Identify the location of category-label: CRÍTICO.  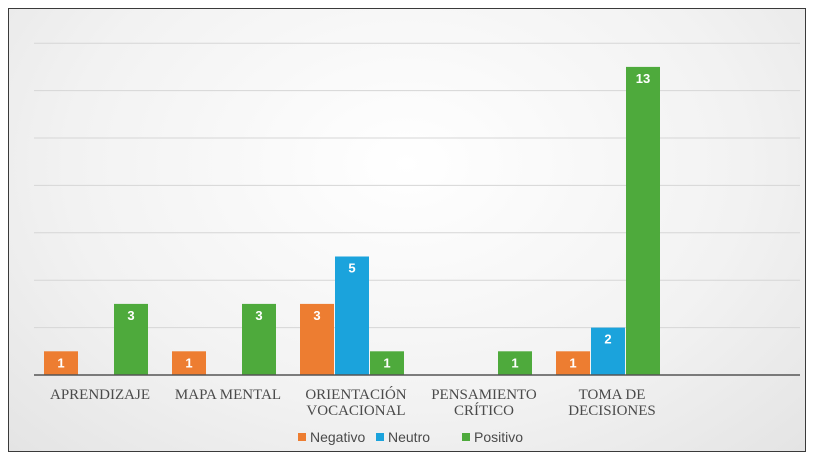
(484, 410).